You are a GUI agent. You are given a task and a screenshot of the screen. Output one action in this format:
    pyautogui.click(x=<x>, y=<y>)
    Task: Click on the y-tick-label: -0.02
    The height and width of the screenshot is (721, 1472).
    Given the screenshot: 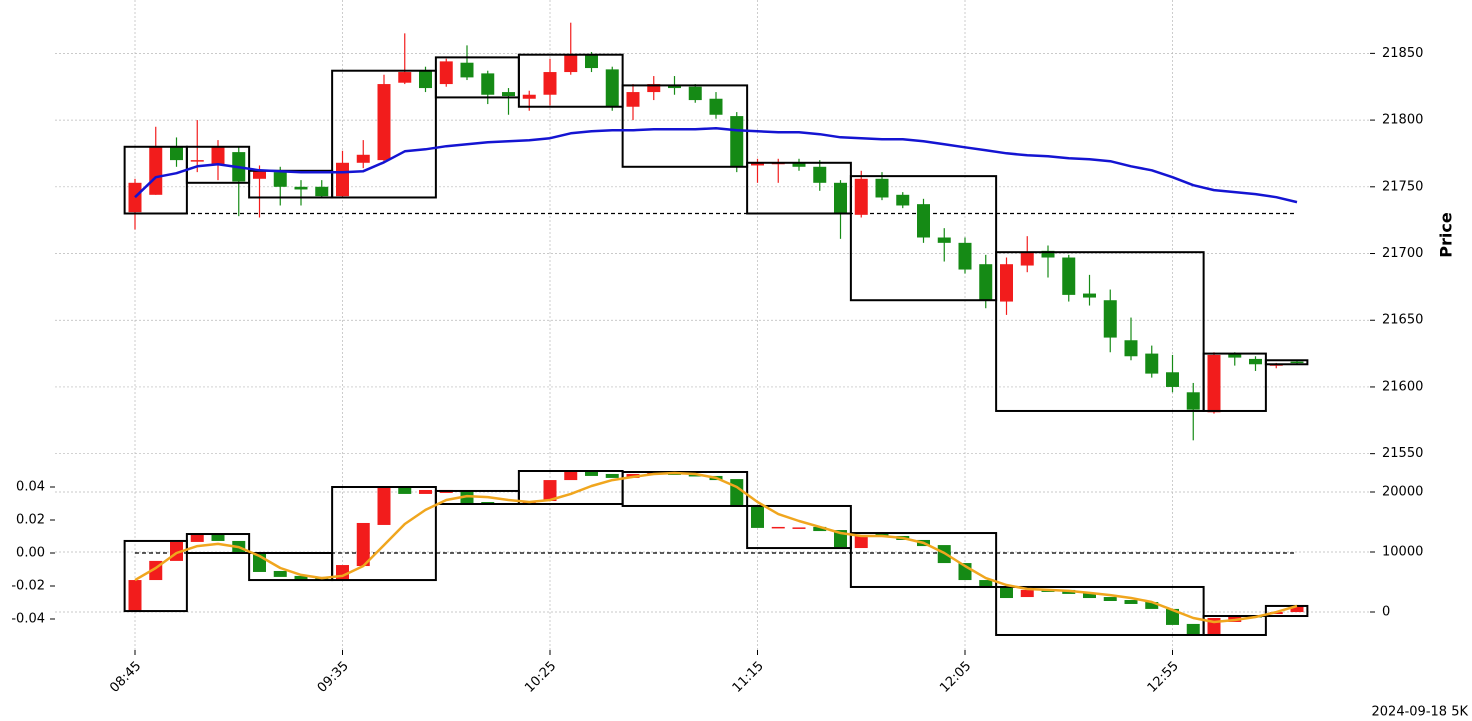 What is the action you would take?
    pyautogui.click(x=28, y=585)
    